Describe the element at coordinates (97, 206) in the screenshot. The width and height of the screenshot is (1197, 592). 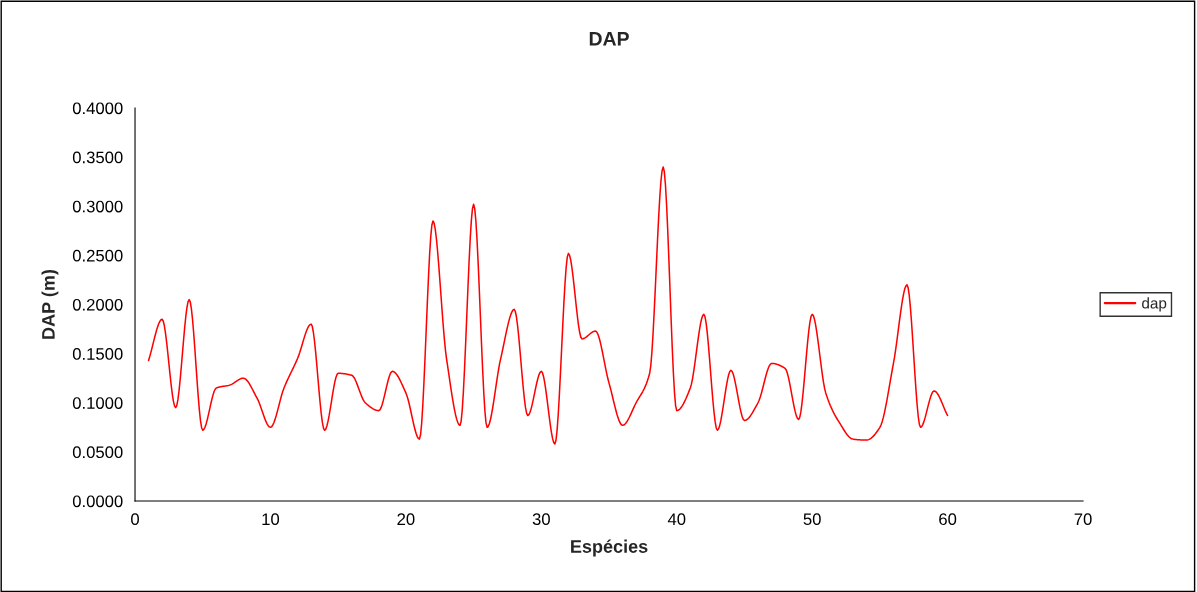
I see `y-tick-label: 0.3000` at that location.